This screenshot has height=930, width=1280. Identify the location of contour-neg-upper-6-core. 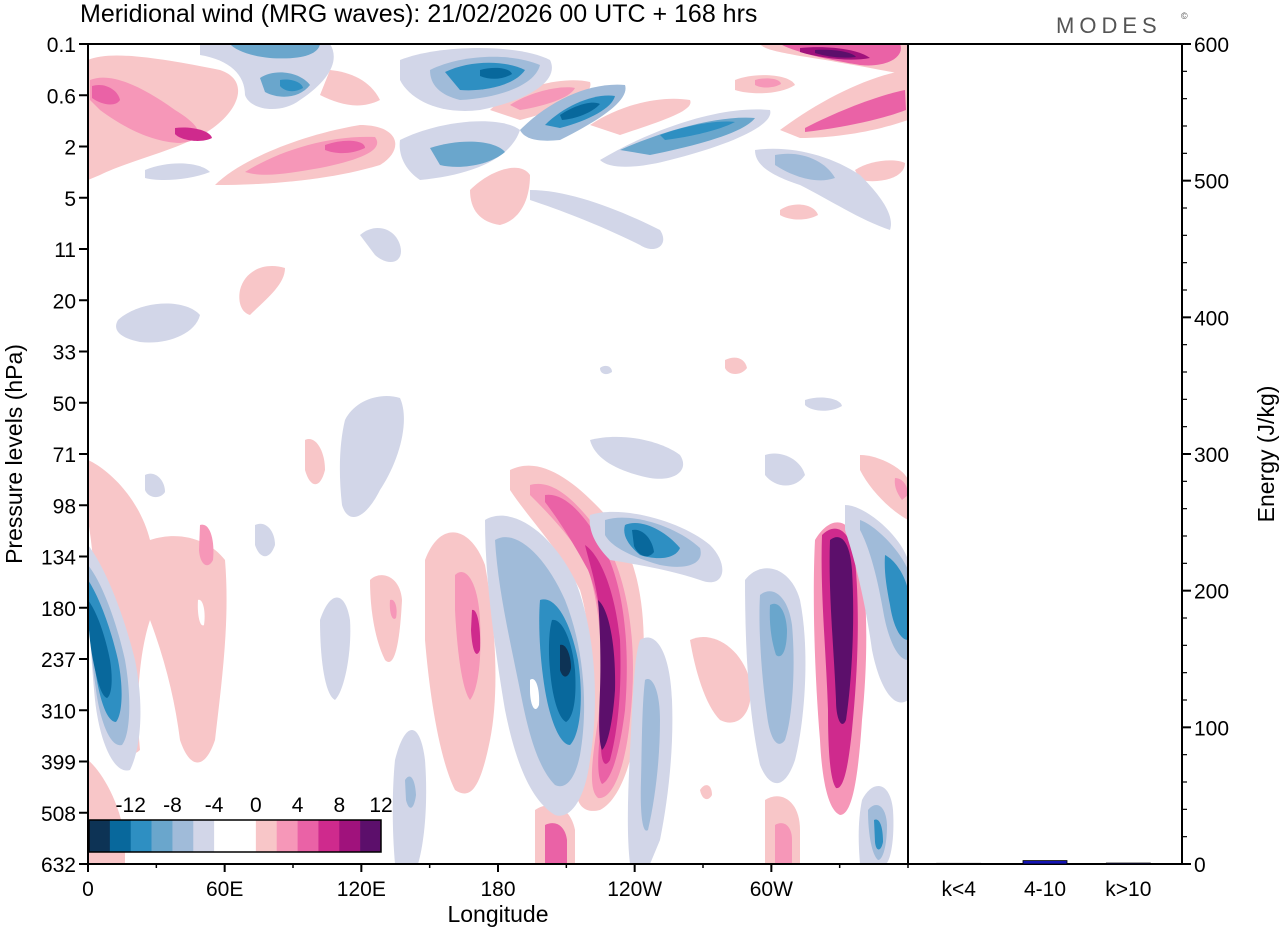
(805, 167).